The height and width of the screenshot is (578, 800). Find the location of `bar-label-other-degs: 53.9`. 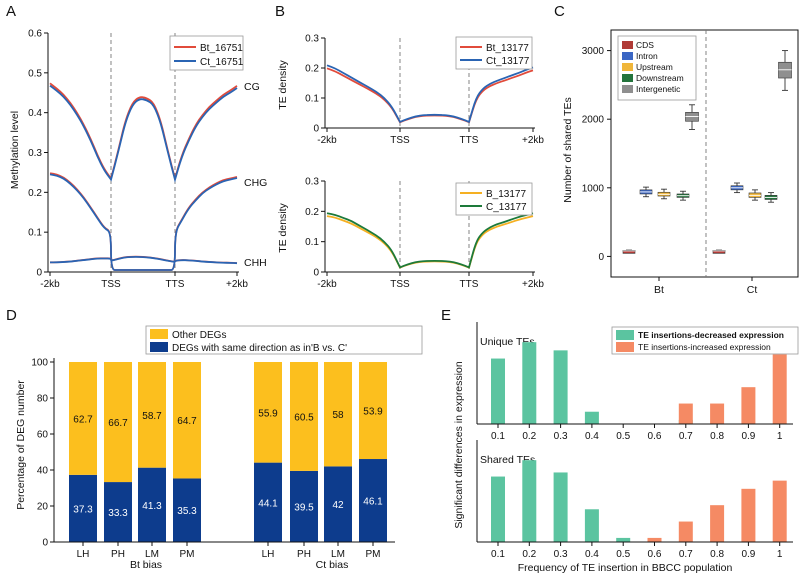

bar-label-other-degs: 53.9 is located at coordinates (373, 412).